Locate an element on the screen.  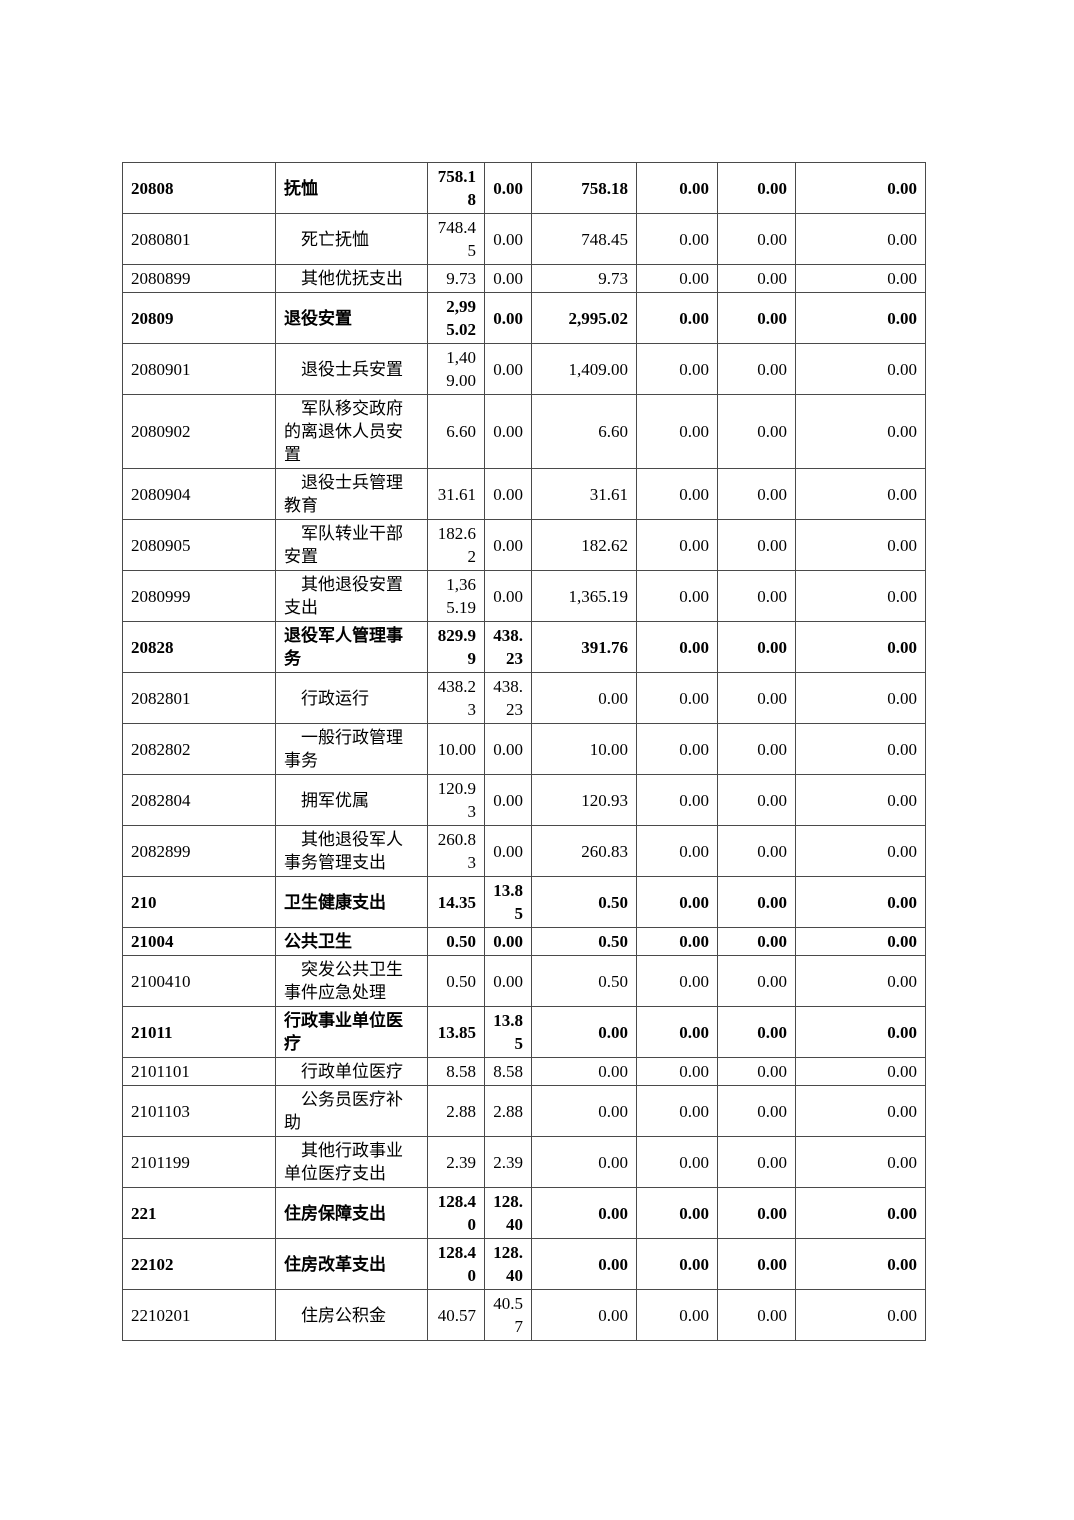
table-row: 2082804 拥军优属 120.93 0.00 120.93 0.00 0.00 0.00 is located at coordinates (524, 800).